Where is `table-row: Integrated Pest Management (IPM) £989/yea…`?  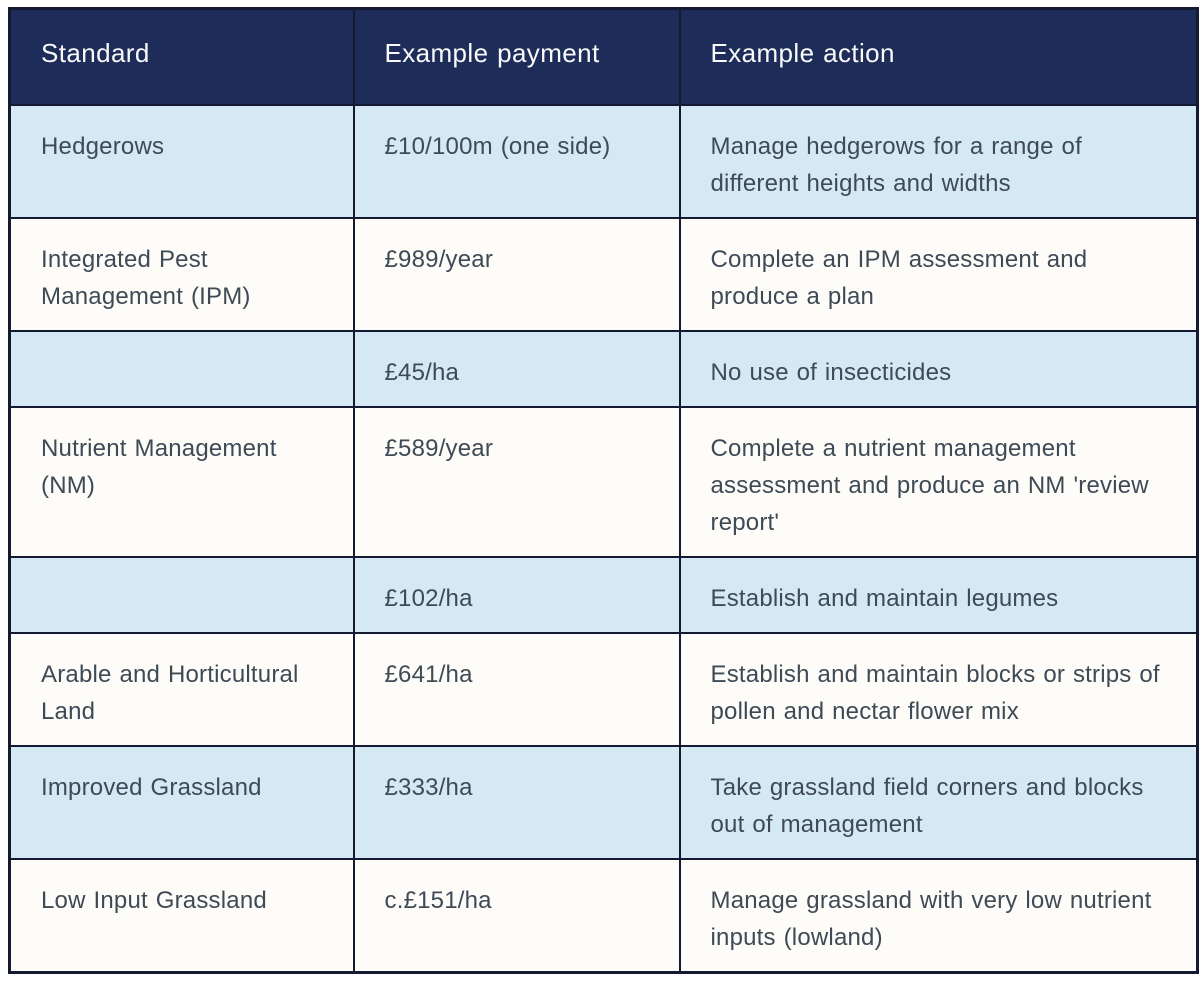
table-row: Integrated Pest Management (IPM) £989/yea… is located at coordinates (603, 274).